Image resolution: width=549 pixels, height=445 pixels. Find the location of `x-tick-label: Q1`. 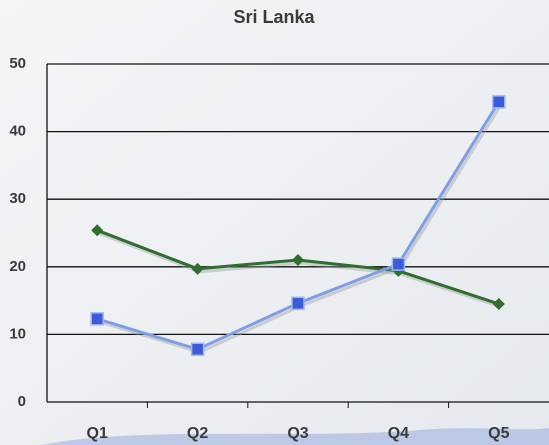

x-tick-label: Q1 is located at coordinates (97, 433).